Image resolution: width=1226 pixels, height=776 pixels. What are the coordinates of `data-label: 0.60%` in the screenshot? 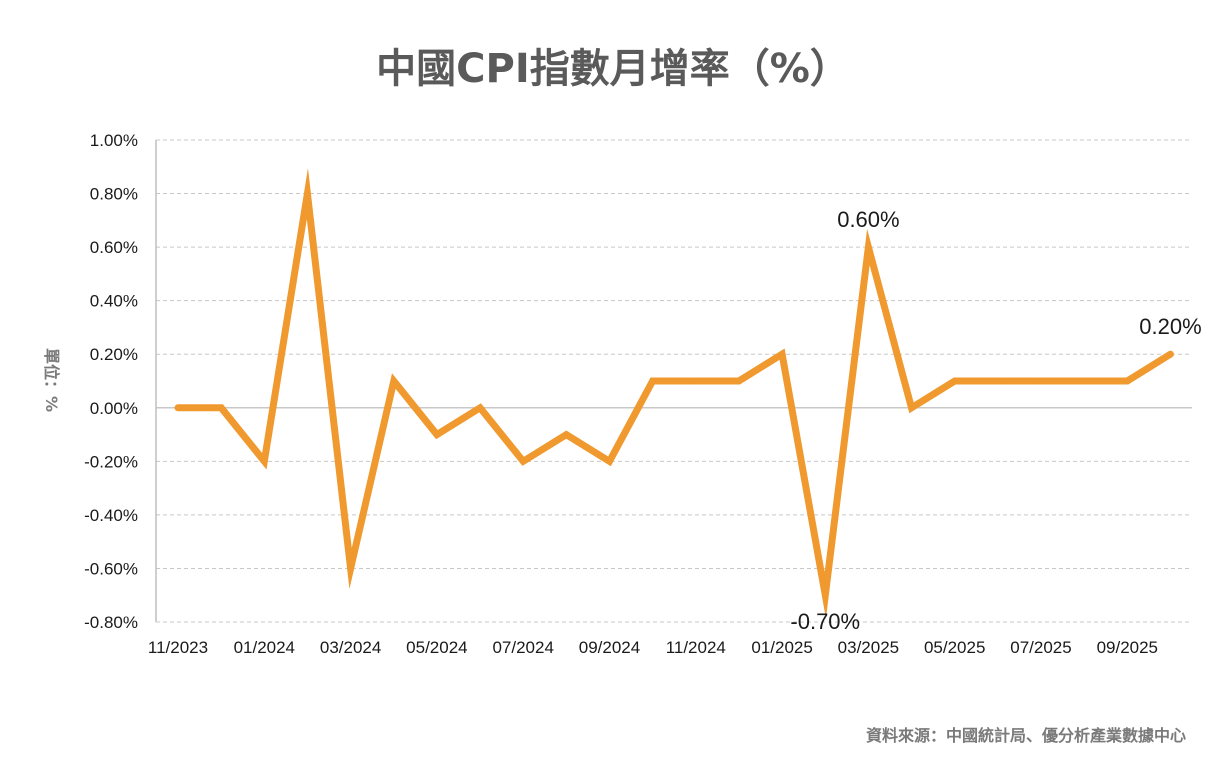 It's located at (868, 219).